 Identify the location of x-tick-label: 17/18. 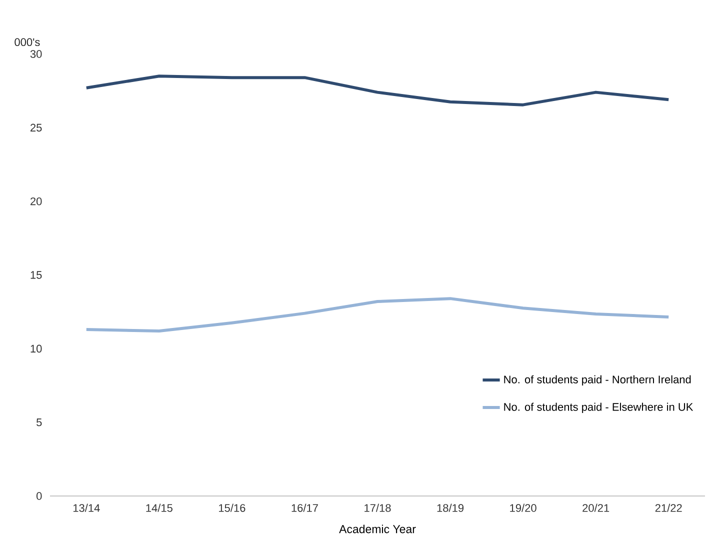
(377, 508).